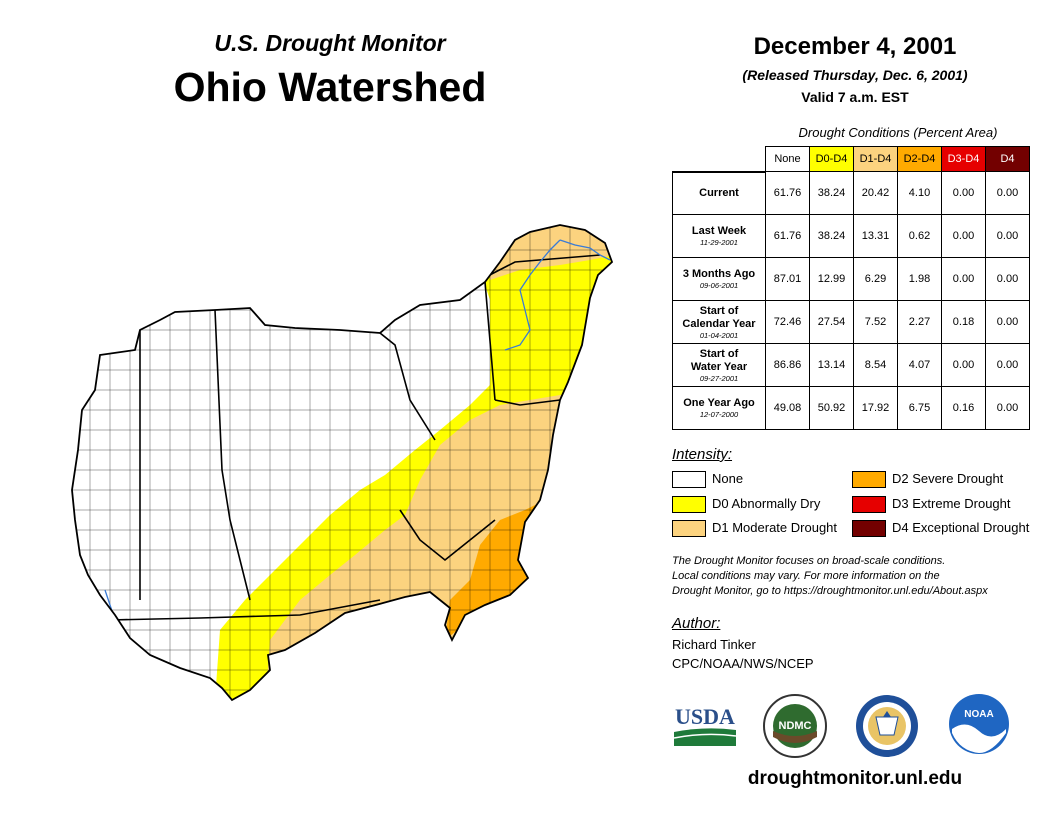  Describe the element at coordinates (919, 365) in the screenshot. I see `table-cell: 4.07` at that location.